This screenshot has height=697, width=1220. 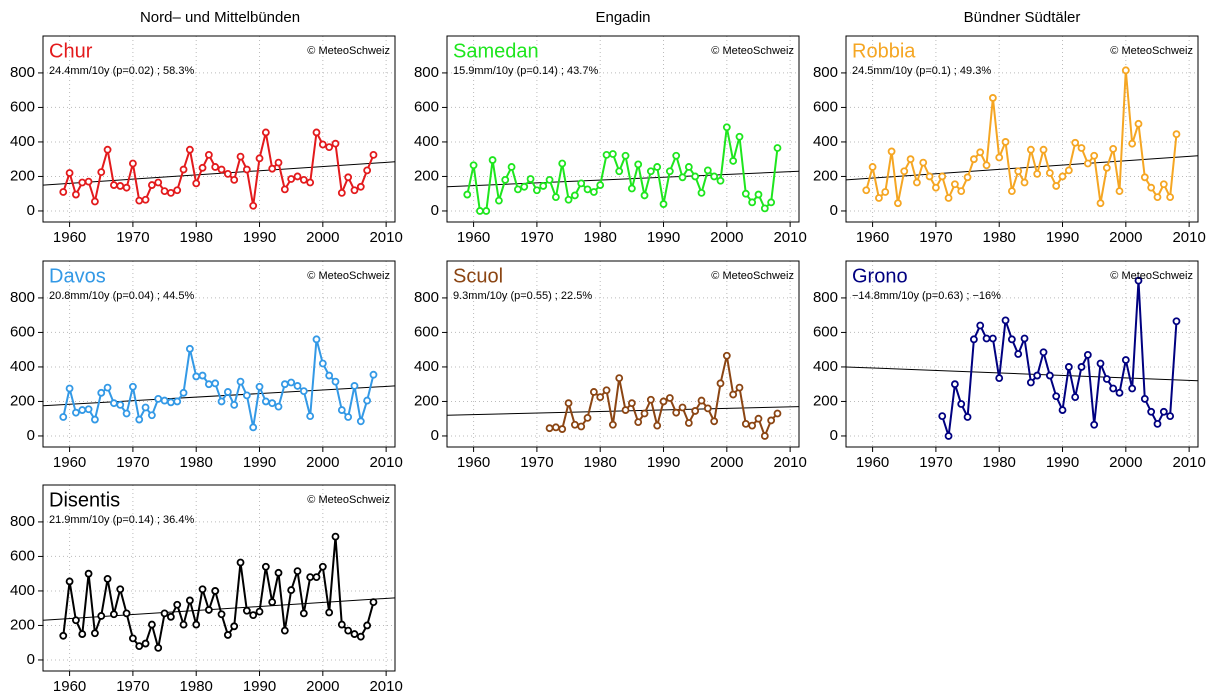 What do you see at coordinates (71, 51) in the screenshot?
I see `station-name: Chur` at bounding box center [71, 51].